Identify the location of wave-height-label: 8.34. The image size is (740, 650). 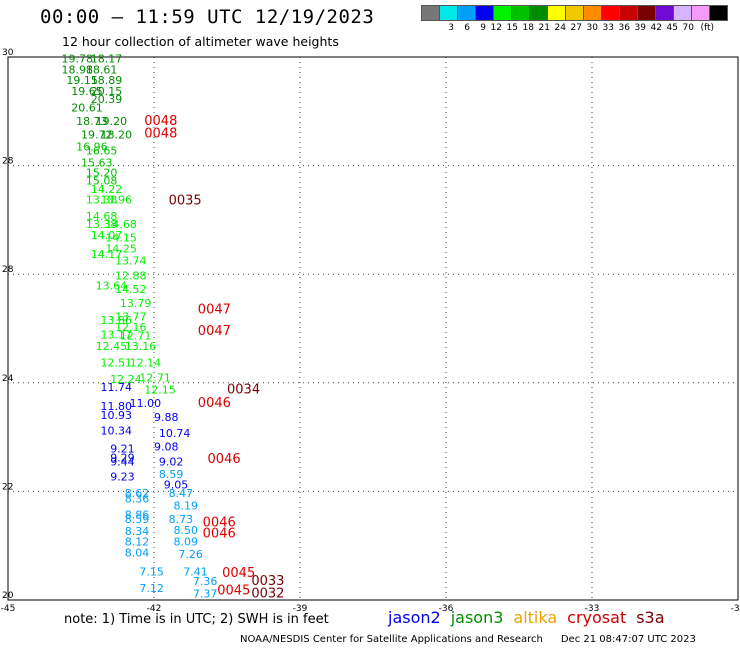
(137, 531).